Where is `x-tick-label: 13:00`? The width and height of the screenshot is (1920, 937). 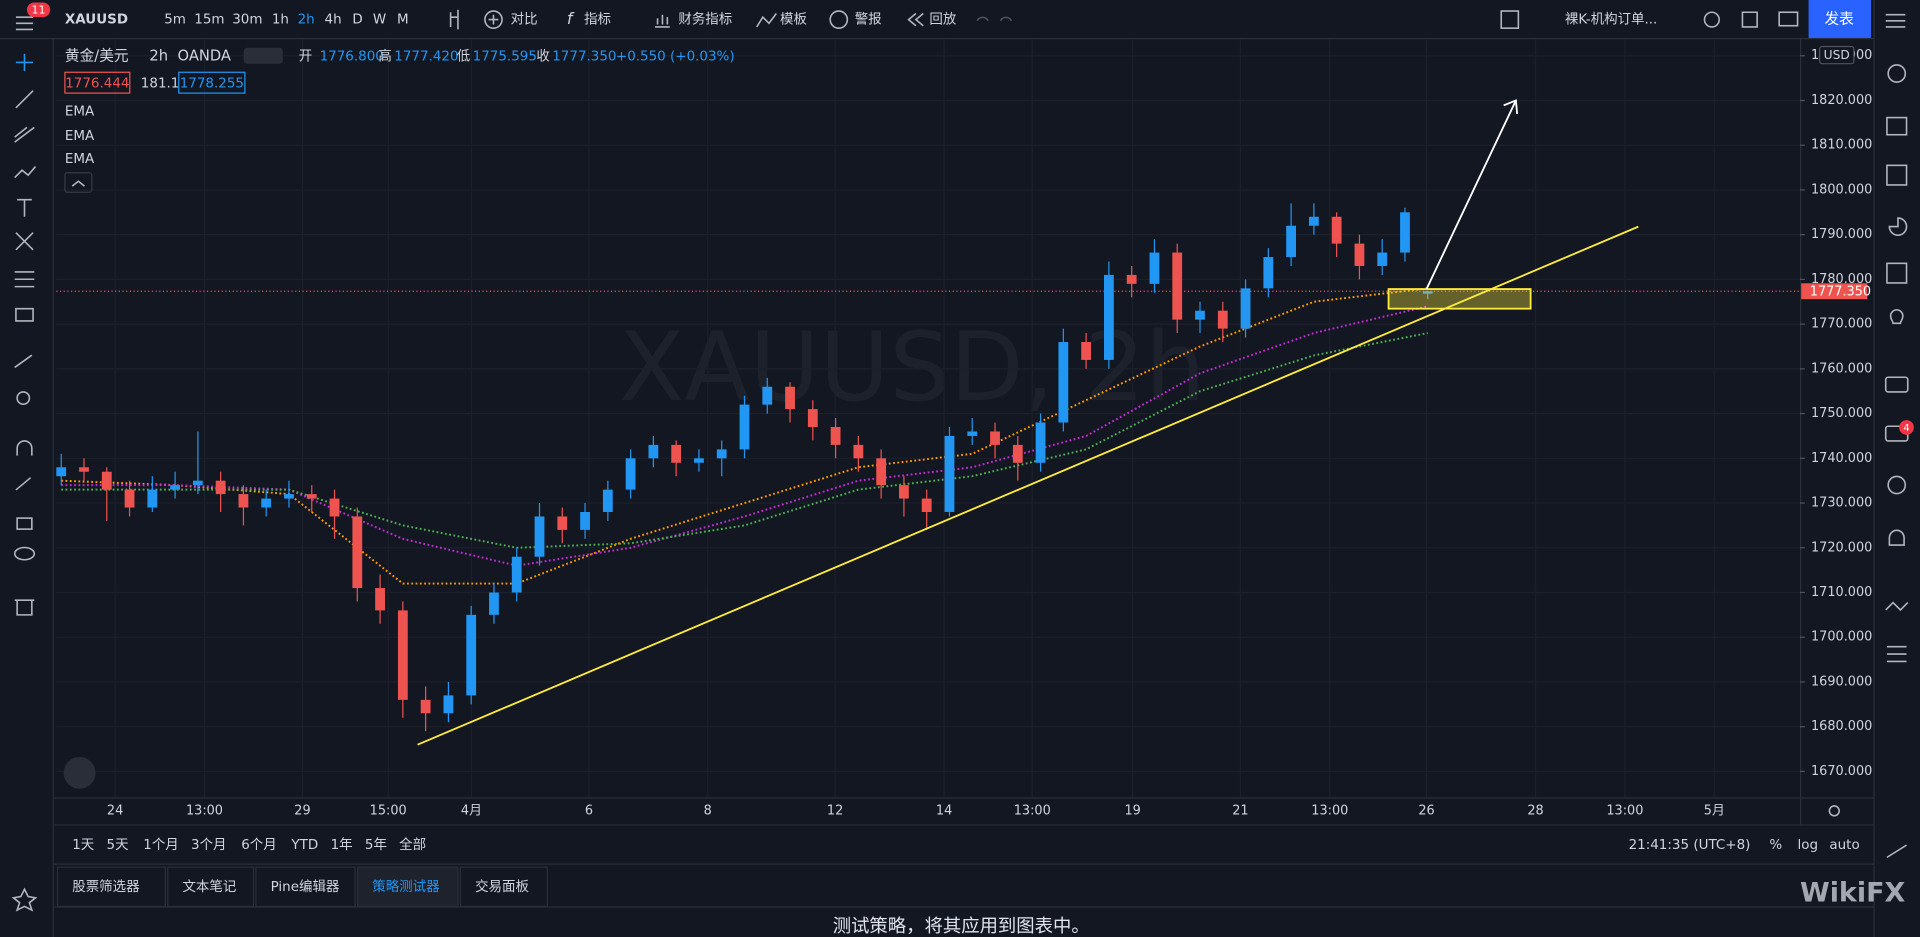 x-tick-label: 13:00 is located at coordinates (1624, 810).